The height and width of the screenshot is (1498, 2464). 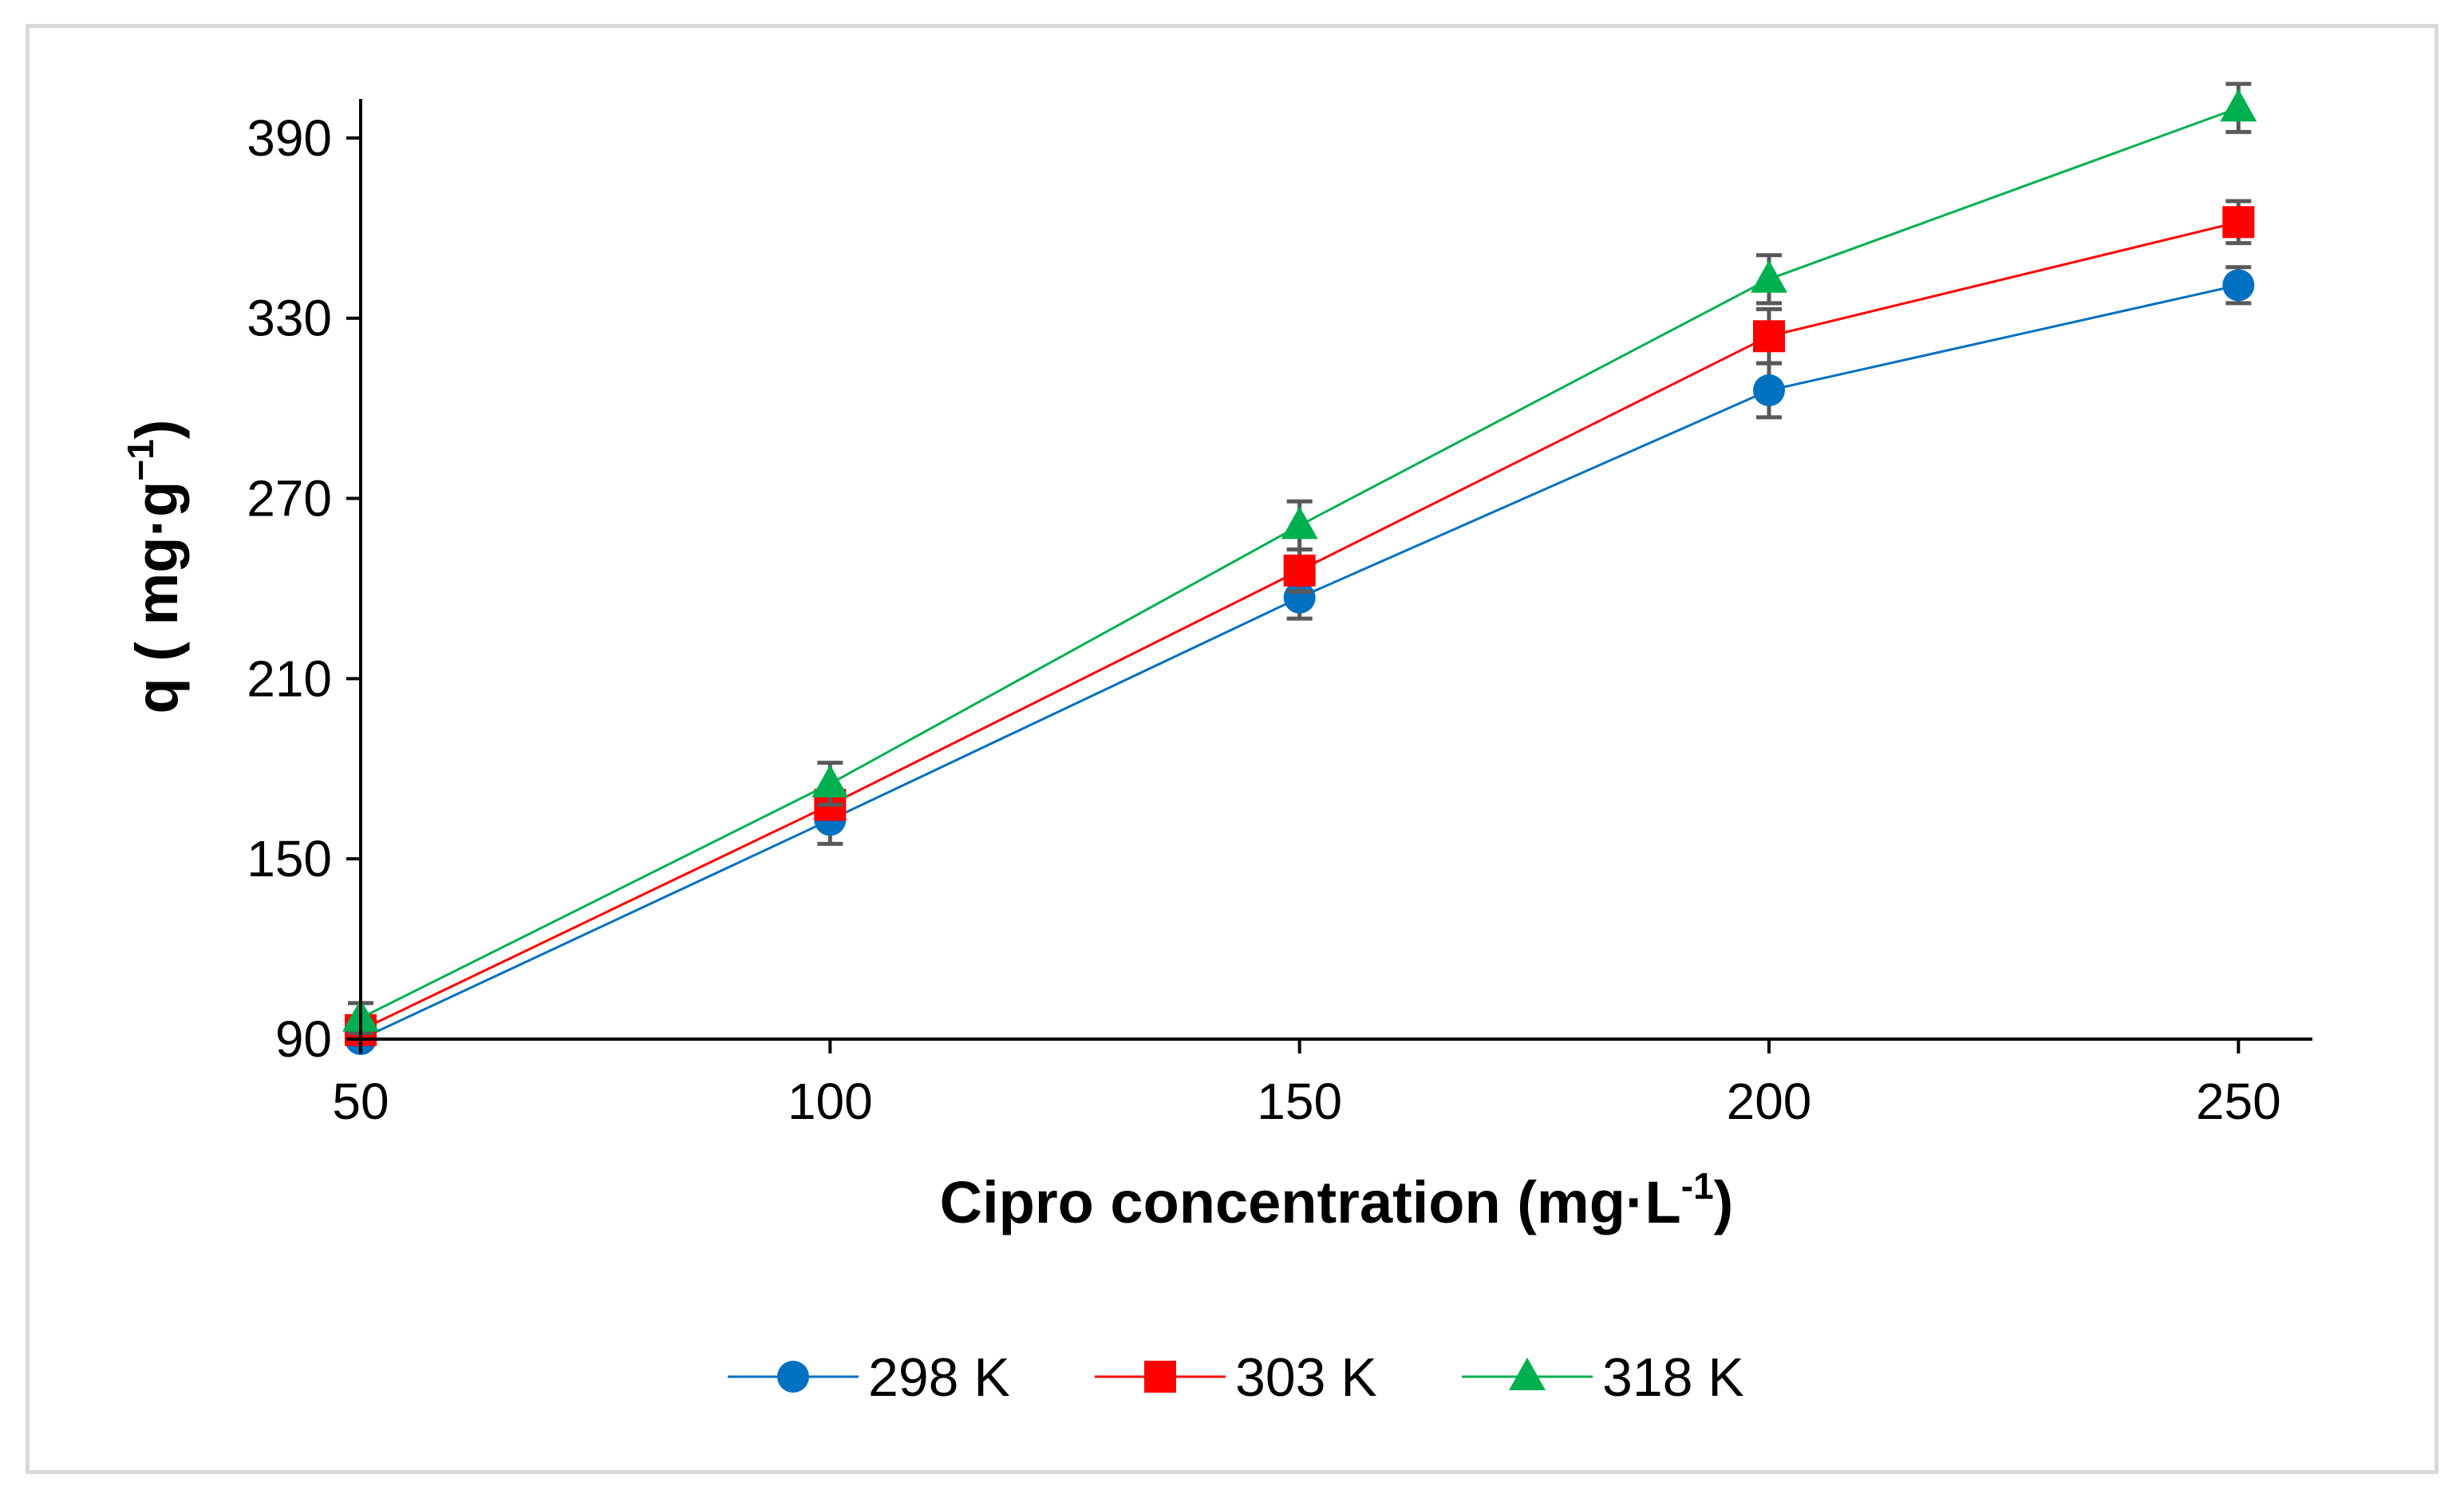 What do you see at coordinates (1310, 1202) in the screenshot?
I see `x-axis-title-main: Cipro concentration (mg·L` at bounding box center [1310, 1202].